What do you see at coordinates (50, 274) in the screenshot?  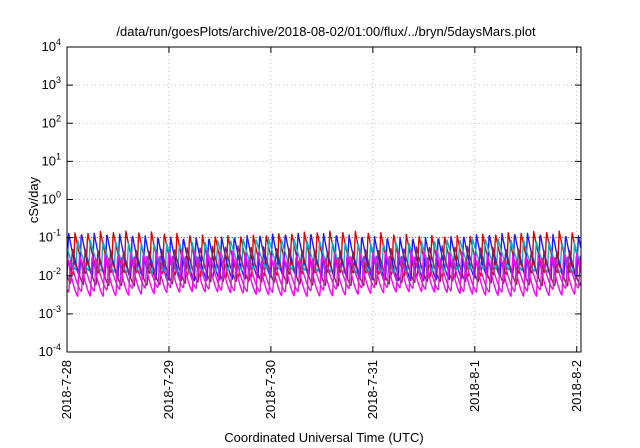 I see `y-tick-label: 10⁻²` at bounding box center [50, 274].